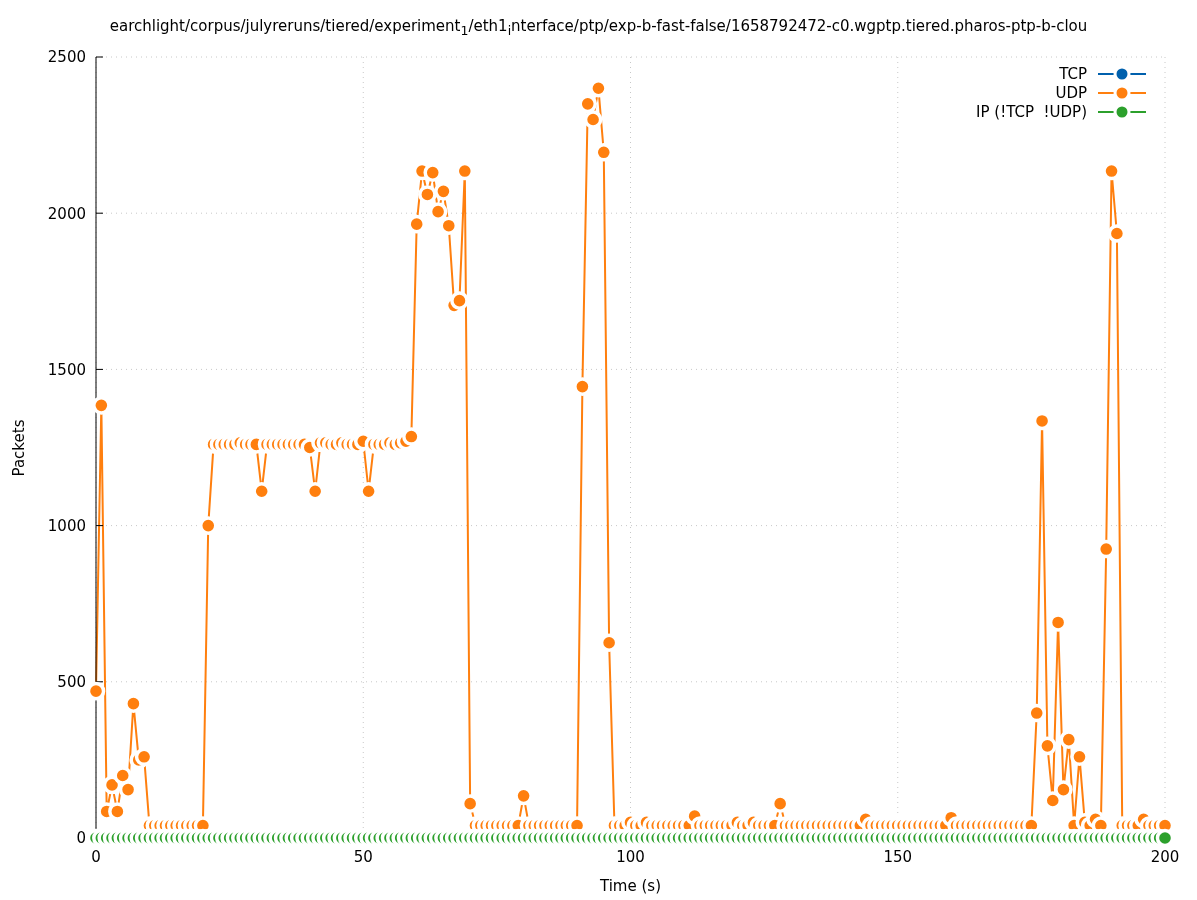 This screenshot has width=1197, height=900. What do you see at coordinates (1073, 73) in the screenshot?
I see `legend-label: TCP` at bounding box center [1073, 73].